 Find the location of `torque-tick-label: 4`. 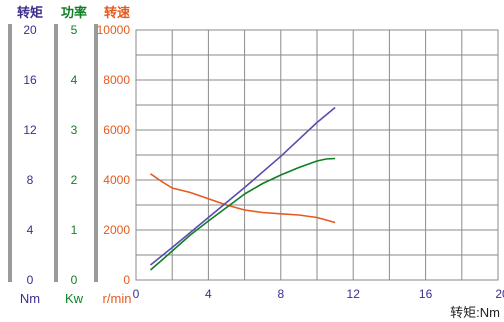

torque-tick-label: 4 is located at coordinates (30, 230).